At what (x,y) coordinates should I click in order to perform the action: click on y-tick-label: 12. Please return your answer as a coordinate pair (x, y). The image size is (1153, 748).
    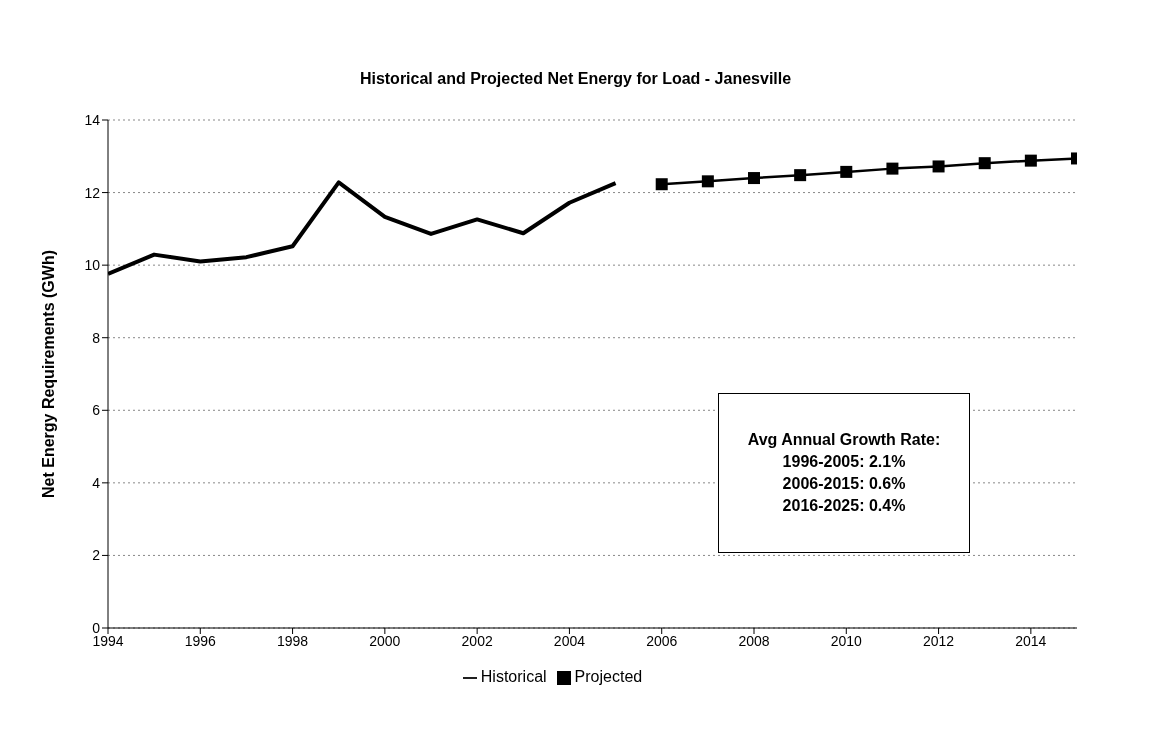
    Looking at the image, I should click on (92, 192).